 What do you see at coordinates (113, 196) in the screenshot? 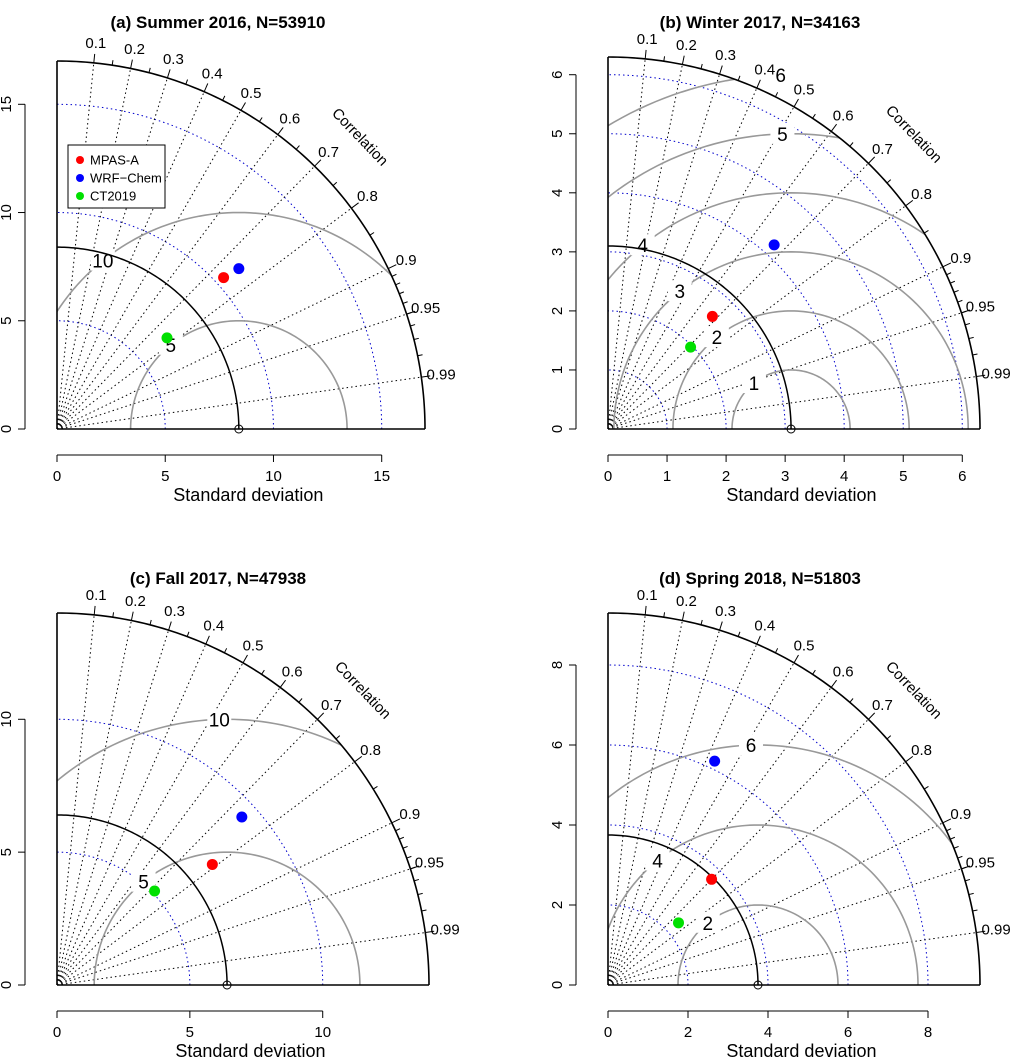
I see `legend-label: CT2019` at bounding box center [113, 196].